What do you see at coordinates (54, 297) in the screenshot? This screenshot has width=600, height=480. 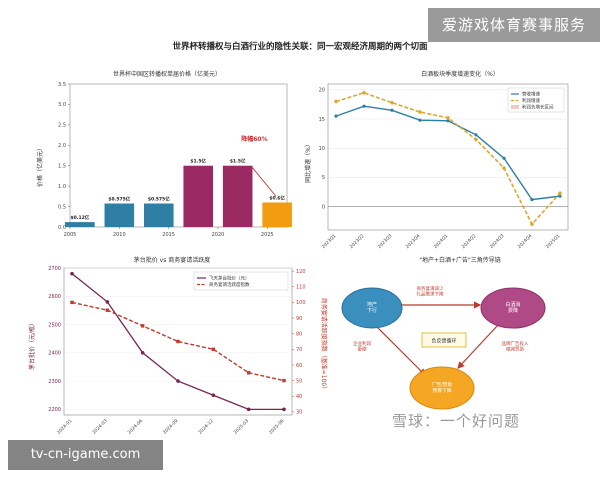 I see `chart3-ytick-left-label: 2600` at bounding box center [54, 297].